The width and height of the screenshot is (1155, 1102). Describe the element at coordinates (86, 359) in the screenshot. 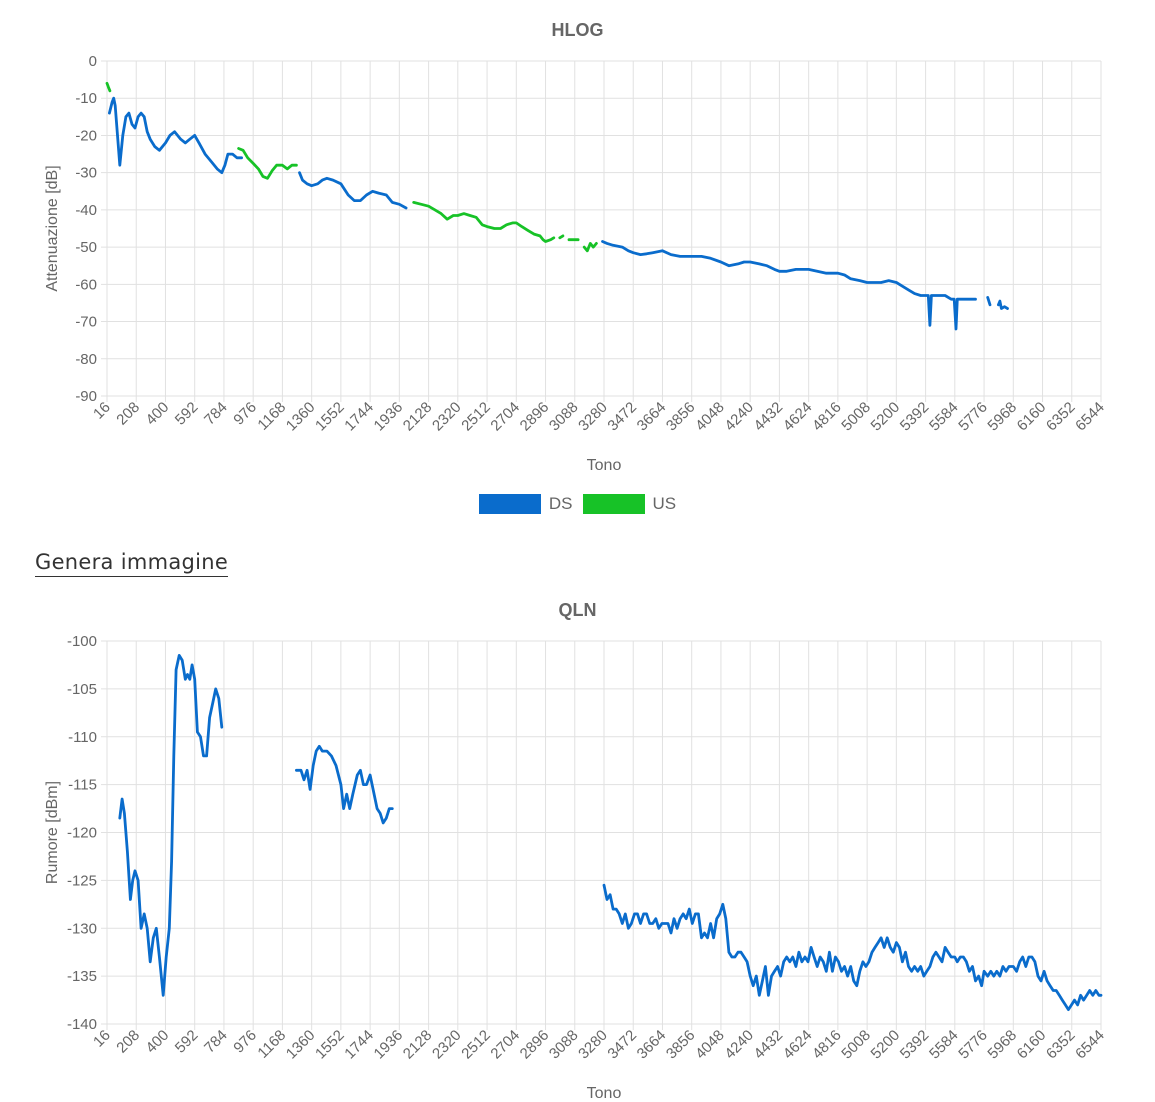

I see `y-tick-label: -80` at that location.